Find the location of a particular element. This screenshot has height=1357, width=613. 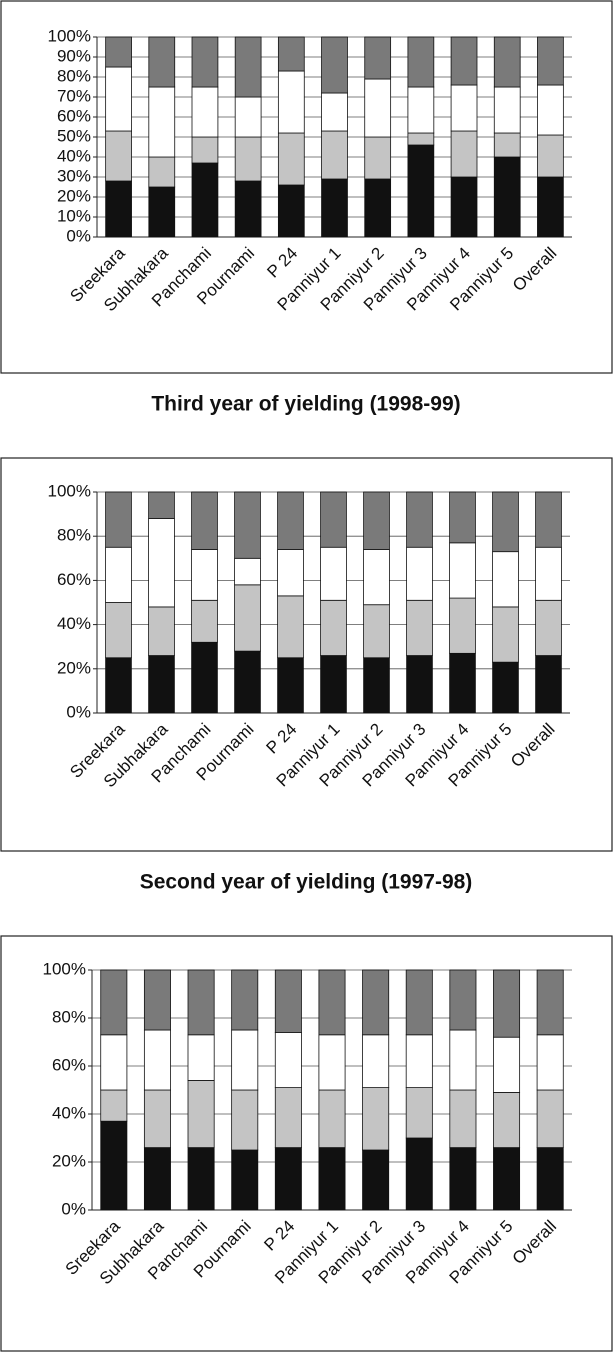

y-tick-label: 0% is located at coordinates (78, 711).